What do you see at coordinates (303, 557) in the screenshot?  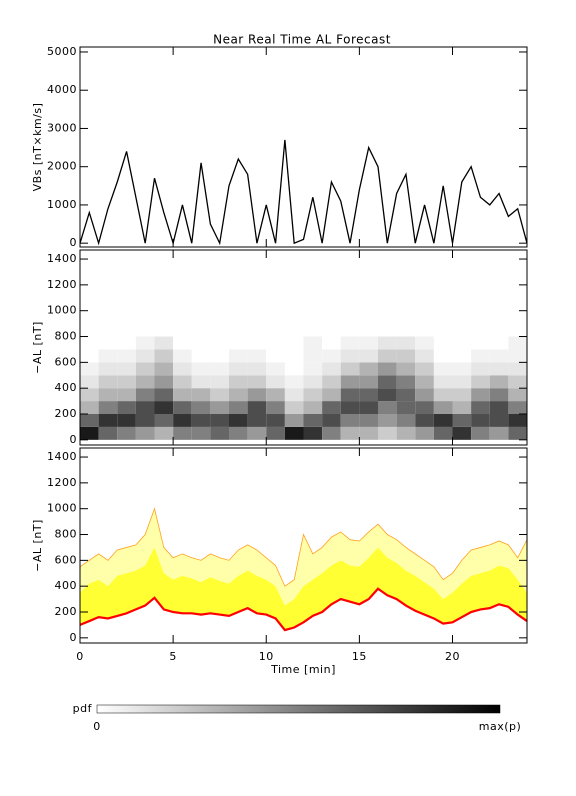 I see `outer-band` at bounding box center [303, 557].